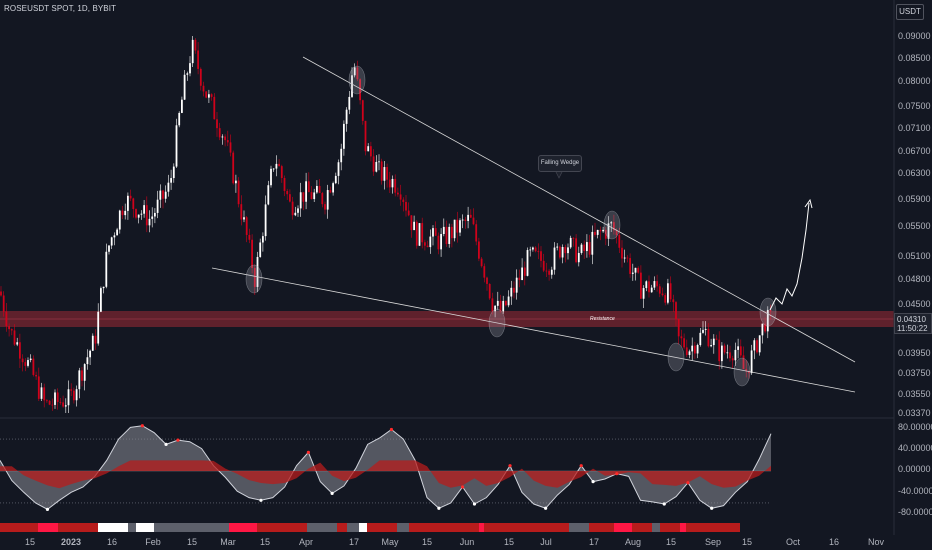 The width and height of the screenshot is (932, 550). I want to click on currency-button: USDT, so click(910, 12).